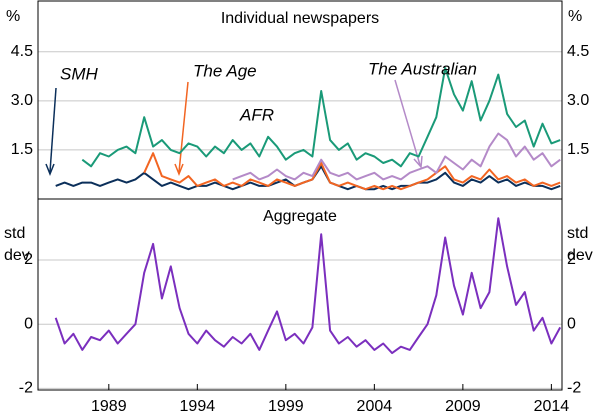 This screenshot has width=600, height=419. What do you see at coordinates (225, 70) in the screenshot?
I see `series-label: The Age` at bounding box center [225, 70].